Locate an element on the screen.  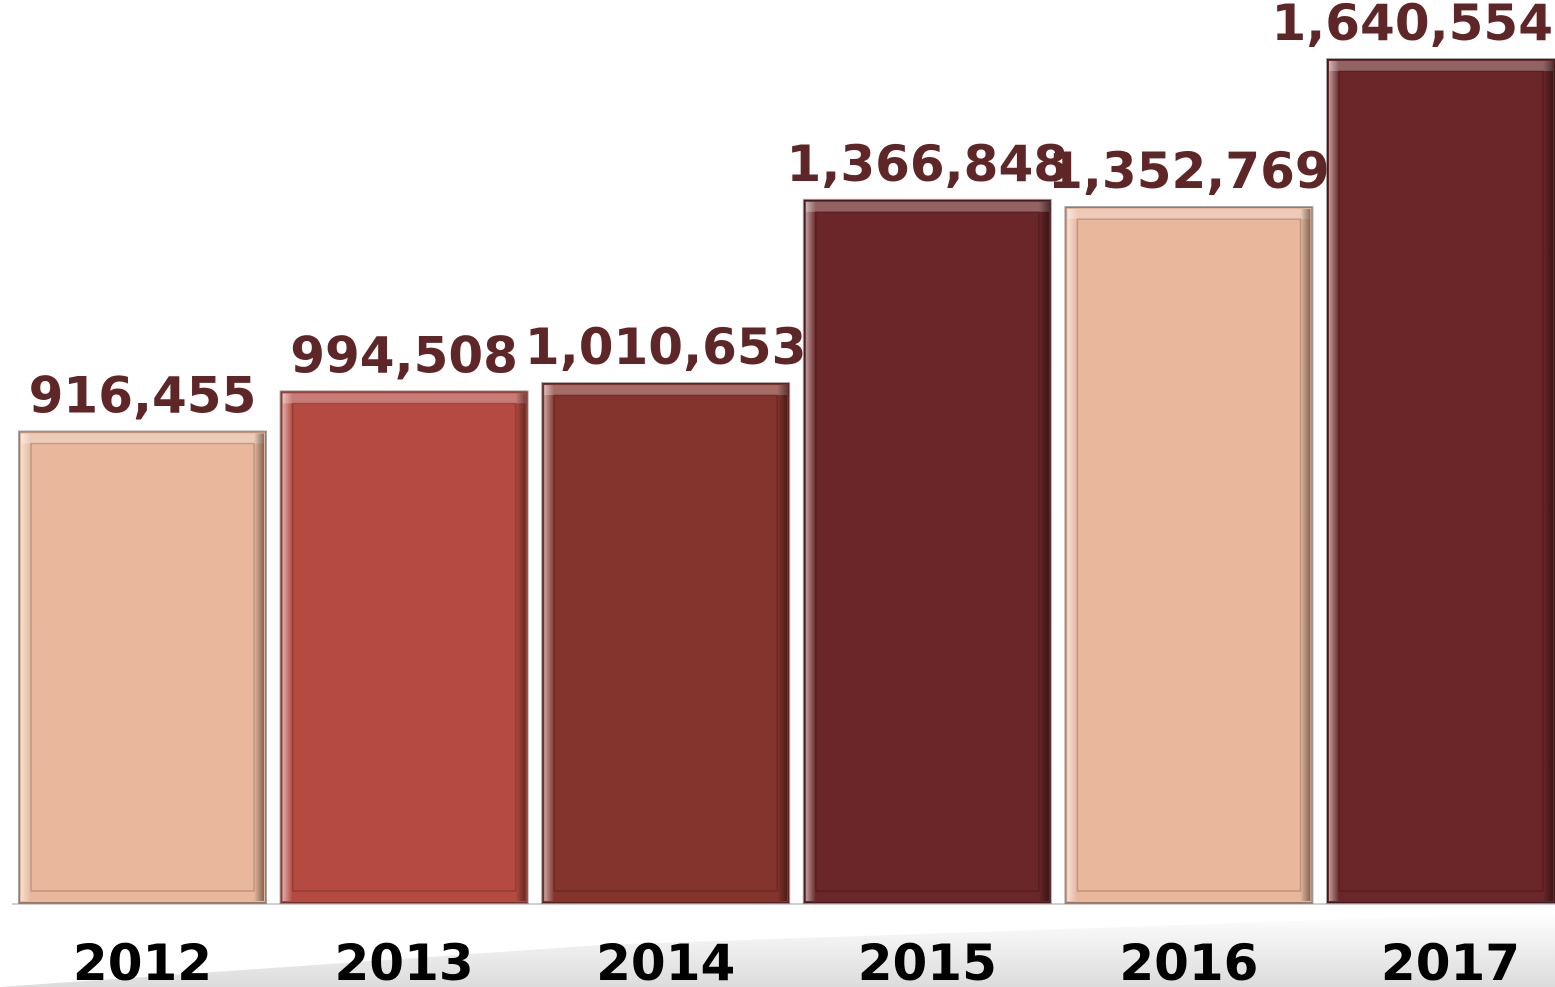
category-label-2012: 2012 is located at coordinates (142, 960).